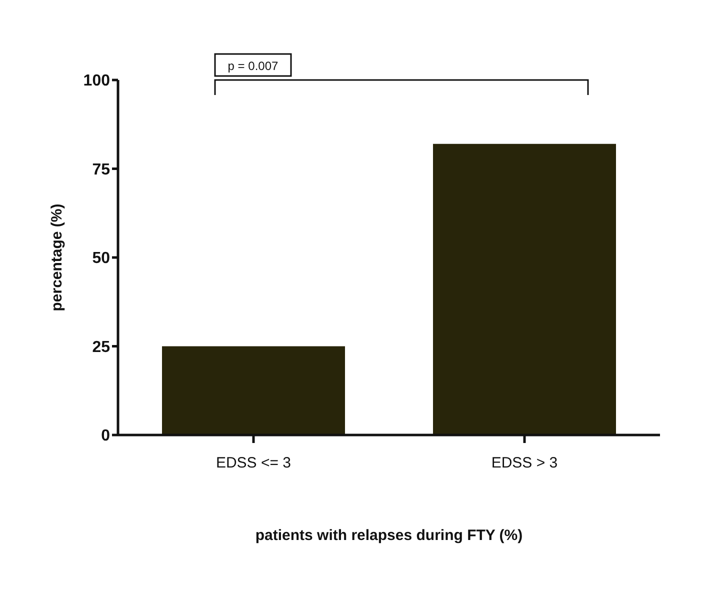  What do you see at coordinates (254, 463) in the screenshot?
I see `x-tick-label: EDSS <= 3` at bounding box center [254, 463].